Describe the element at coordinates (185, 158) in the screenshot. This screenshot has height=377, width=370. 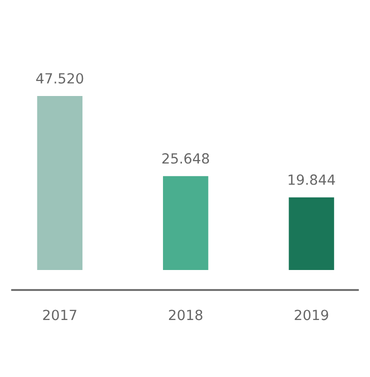
I see `data-label: 25.648` at that location.